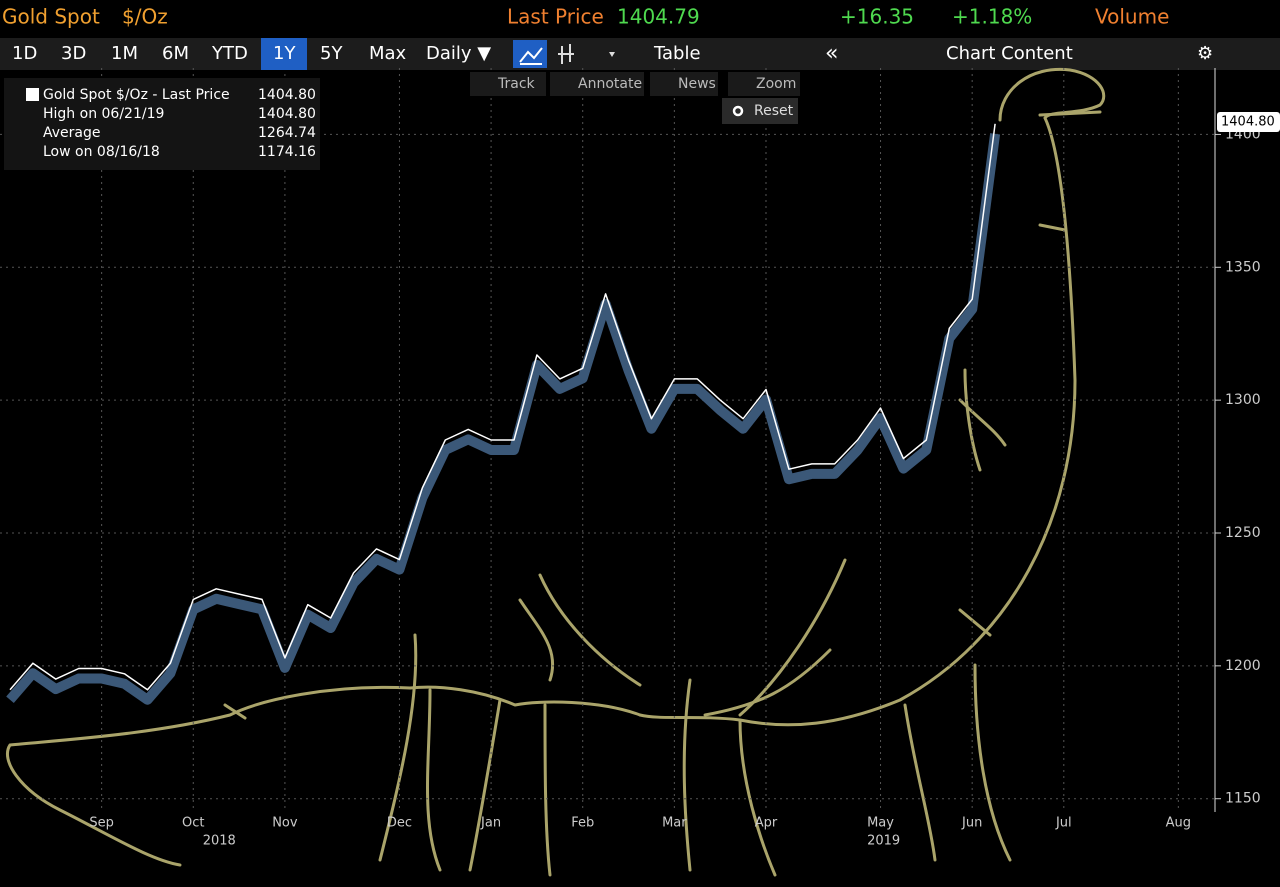 The image size is (1280, 887). What do you see at coordinates (219, 841) in the screenshot?
I see `year-label: 2018` at bounding box center [219, 841].